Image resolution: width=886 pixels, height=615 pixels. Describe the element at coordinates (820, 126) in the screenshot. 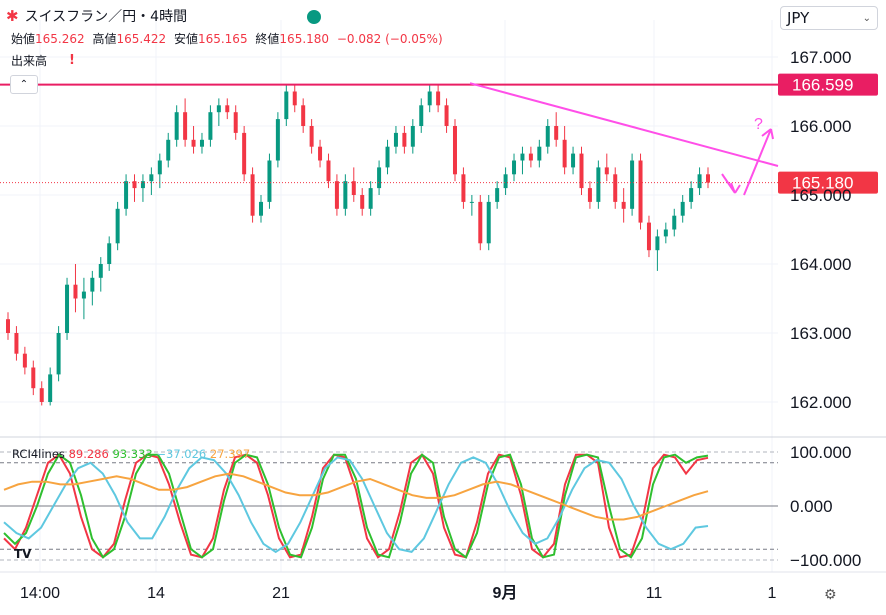

I see `price-tick: 166.000` at that location.